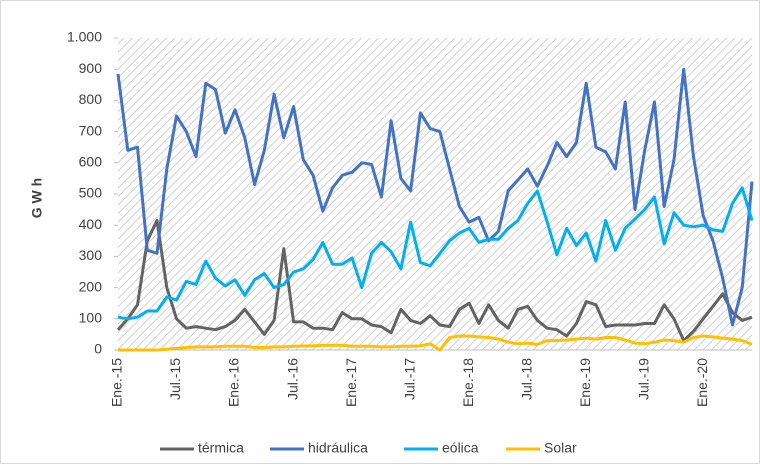 The width and height of the screenshot is (760, 469). Describe the element at coordinates (98, 349) in the screenshot. I see `y-tick-label: 0` at that location.